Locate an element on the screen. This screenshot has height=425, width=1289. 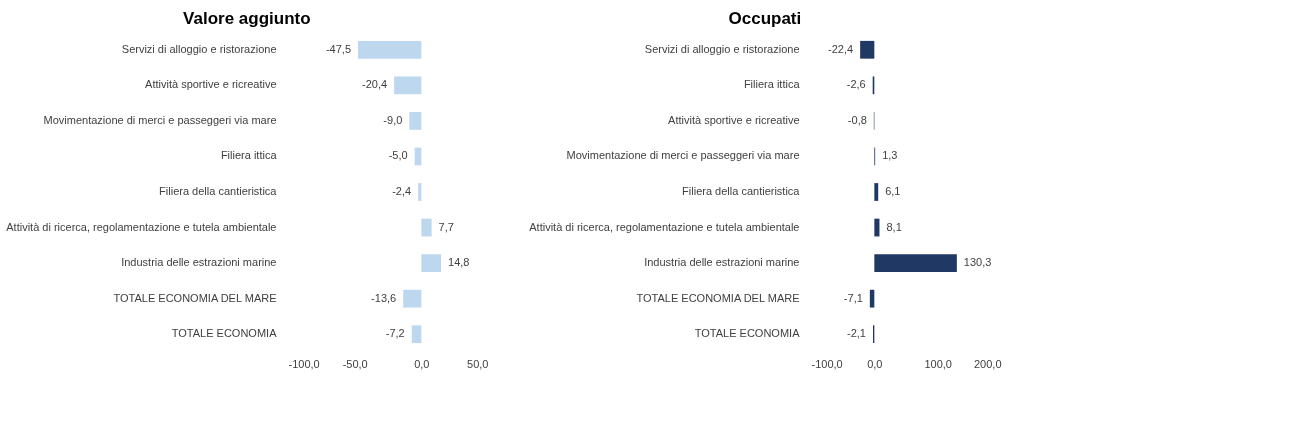
x-tick-label: 50,0 is located at coordinates (478, 363).